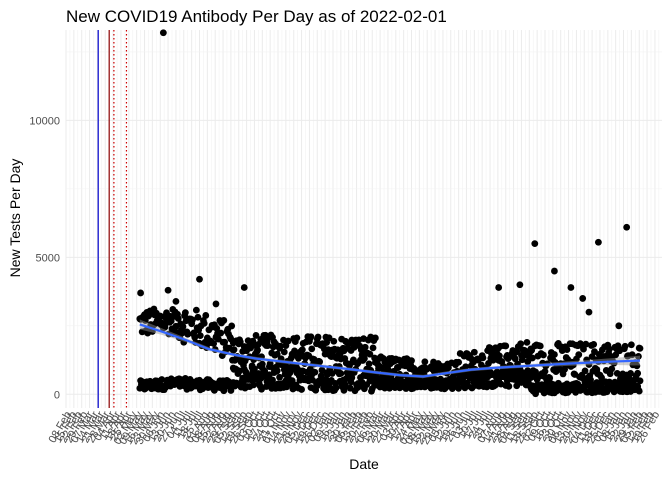 This screenshot has height=480, width=672. What do you see at coordinates (57, 395) in the screenshot?
I see `y-tick-label: 0` at bounding box center [57, 395].